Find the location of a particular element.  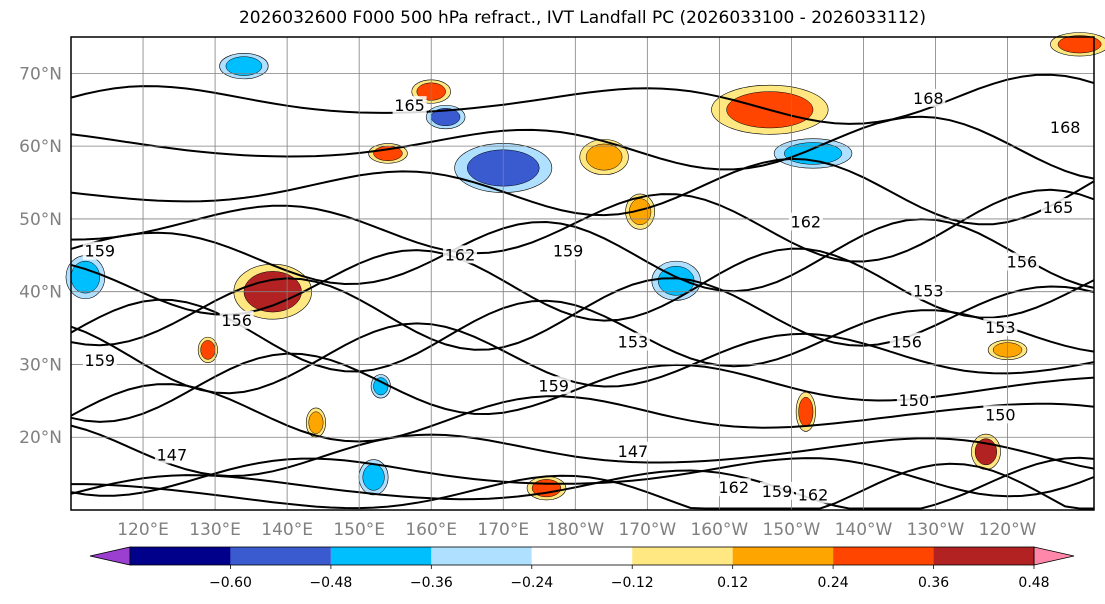

colorbar-tick-label: 0.12 is located at coordinates (732, 583).